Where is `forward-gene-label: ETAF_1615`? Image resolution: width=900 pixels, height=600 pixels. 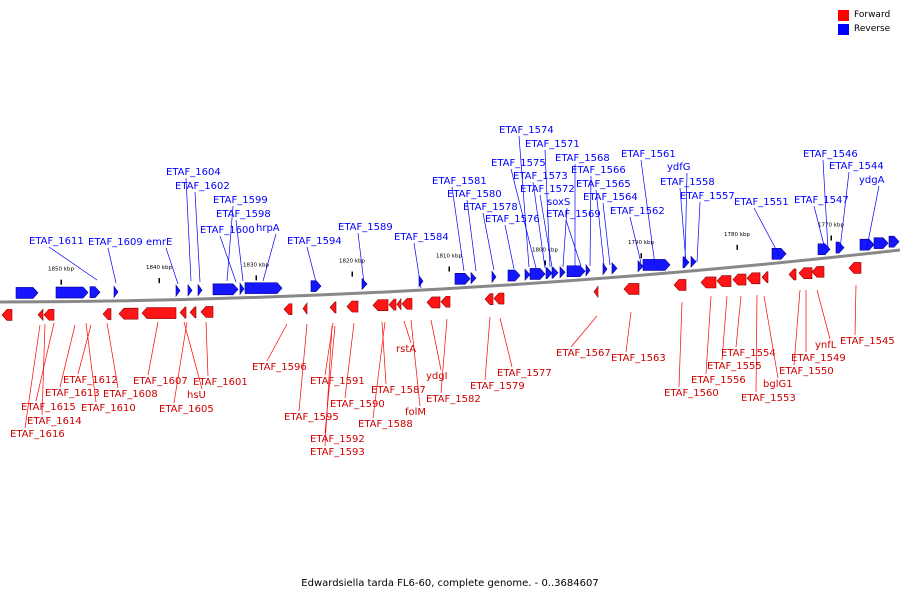 forward-gene-label: ETAF_1615 is located at coordinates (48, 407).